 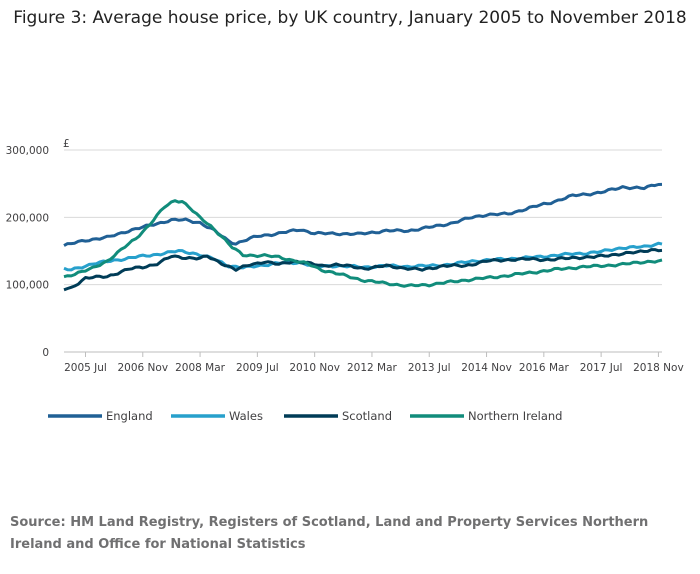 I want to click on x-tick-label: 2017 Jul, so click(x=601, y=368).